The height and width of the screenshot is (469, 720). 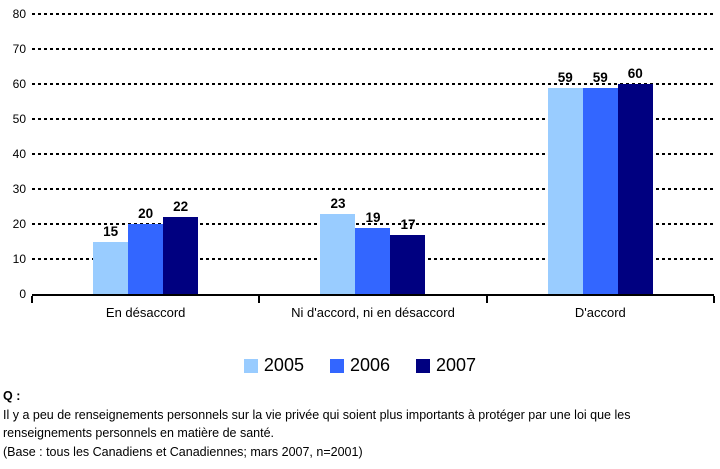 I want to click on bar-value-label: 60, so click(x=635, y=73).